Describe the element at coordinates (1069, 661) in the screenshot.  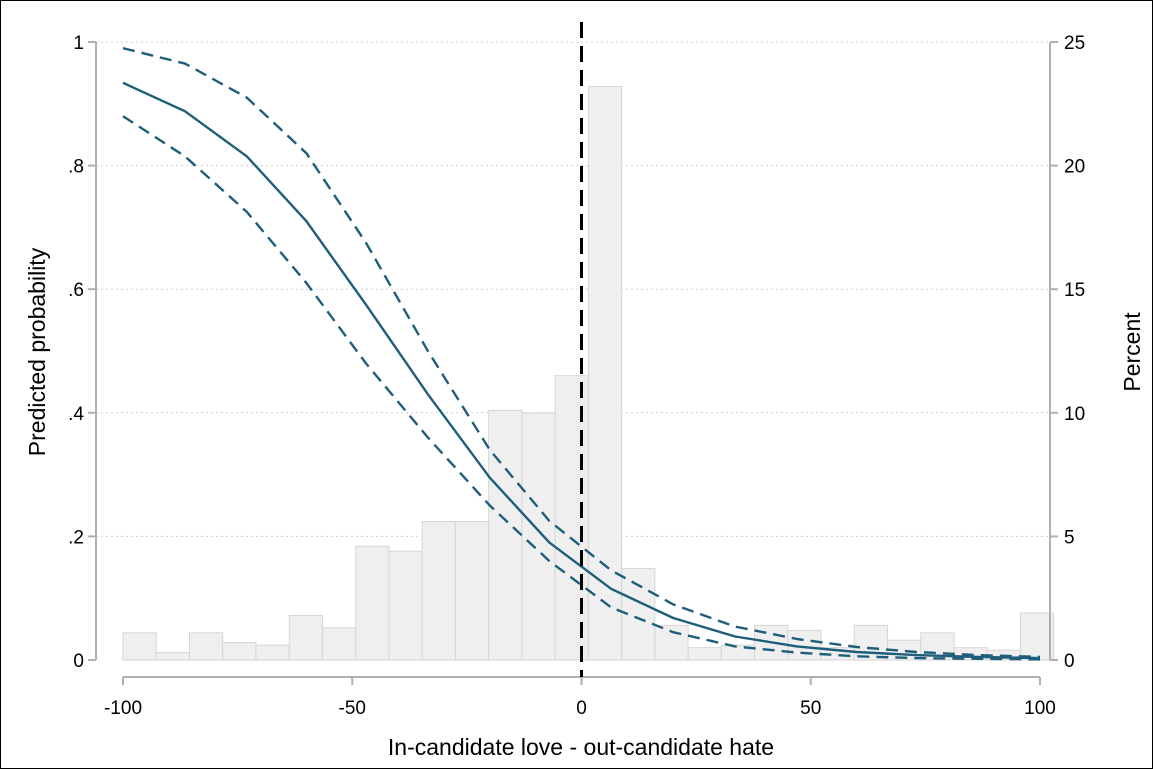
I see `y2-tick-label: 0` at that location.